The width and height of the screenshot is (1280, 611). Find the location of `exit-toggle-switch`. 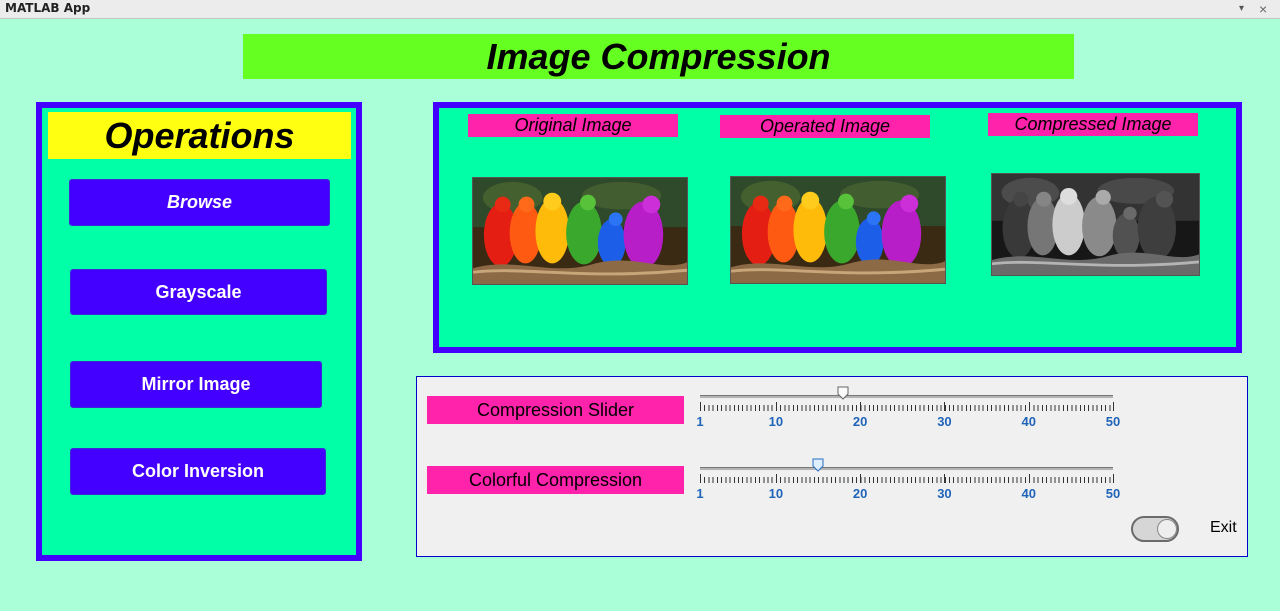

exit-toggle-switch is located at coordinates (1155, 529).